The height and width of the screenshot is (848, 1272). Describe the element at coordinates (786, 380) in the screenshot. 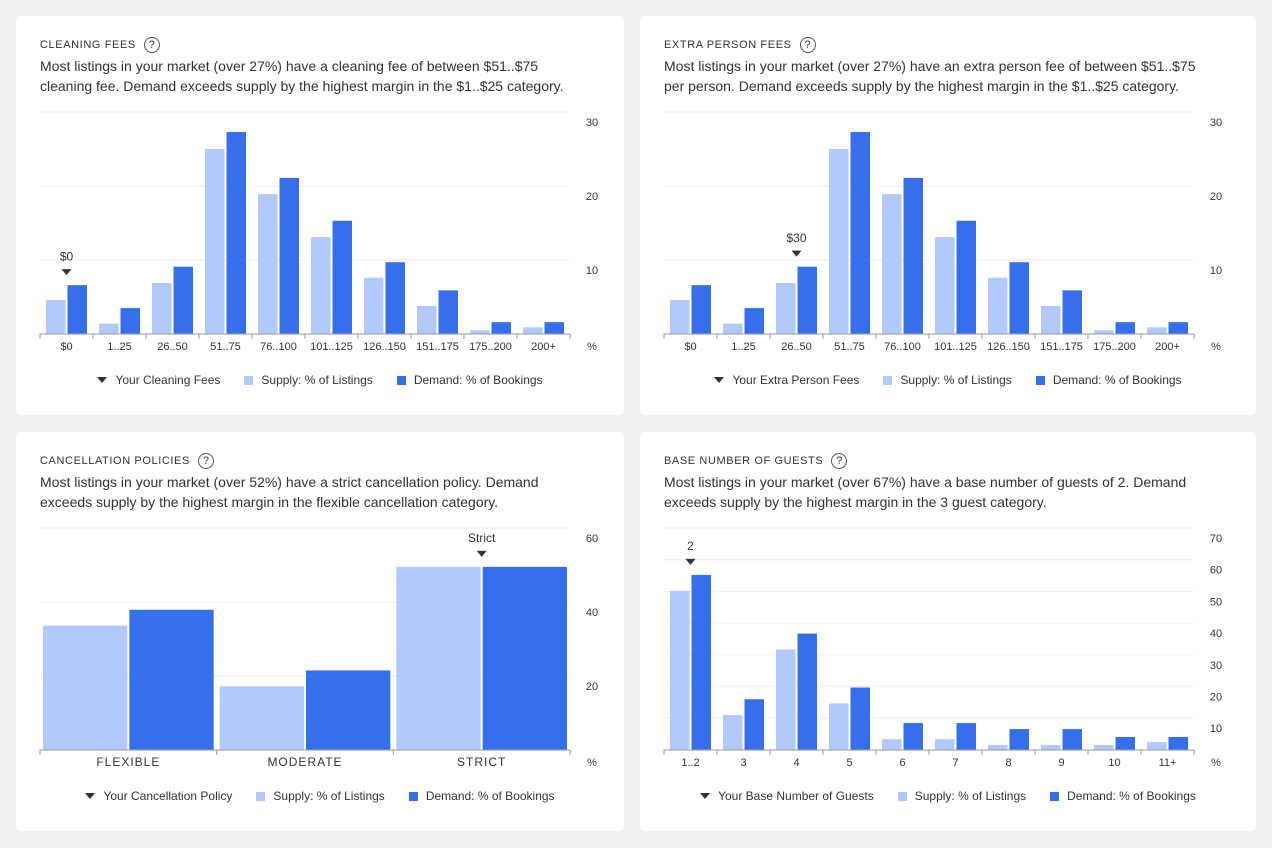

I see `legend-item: Your Extra Person Fees` at that location.